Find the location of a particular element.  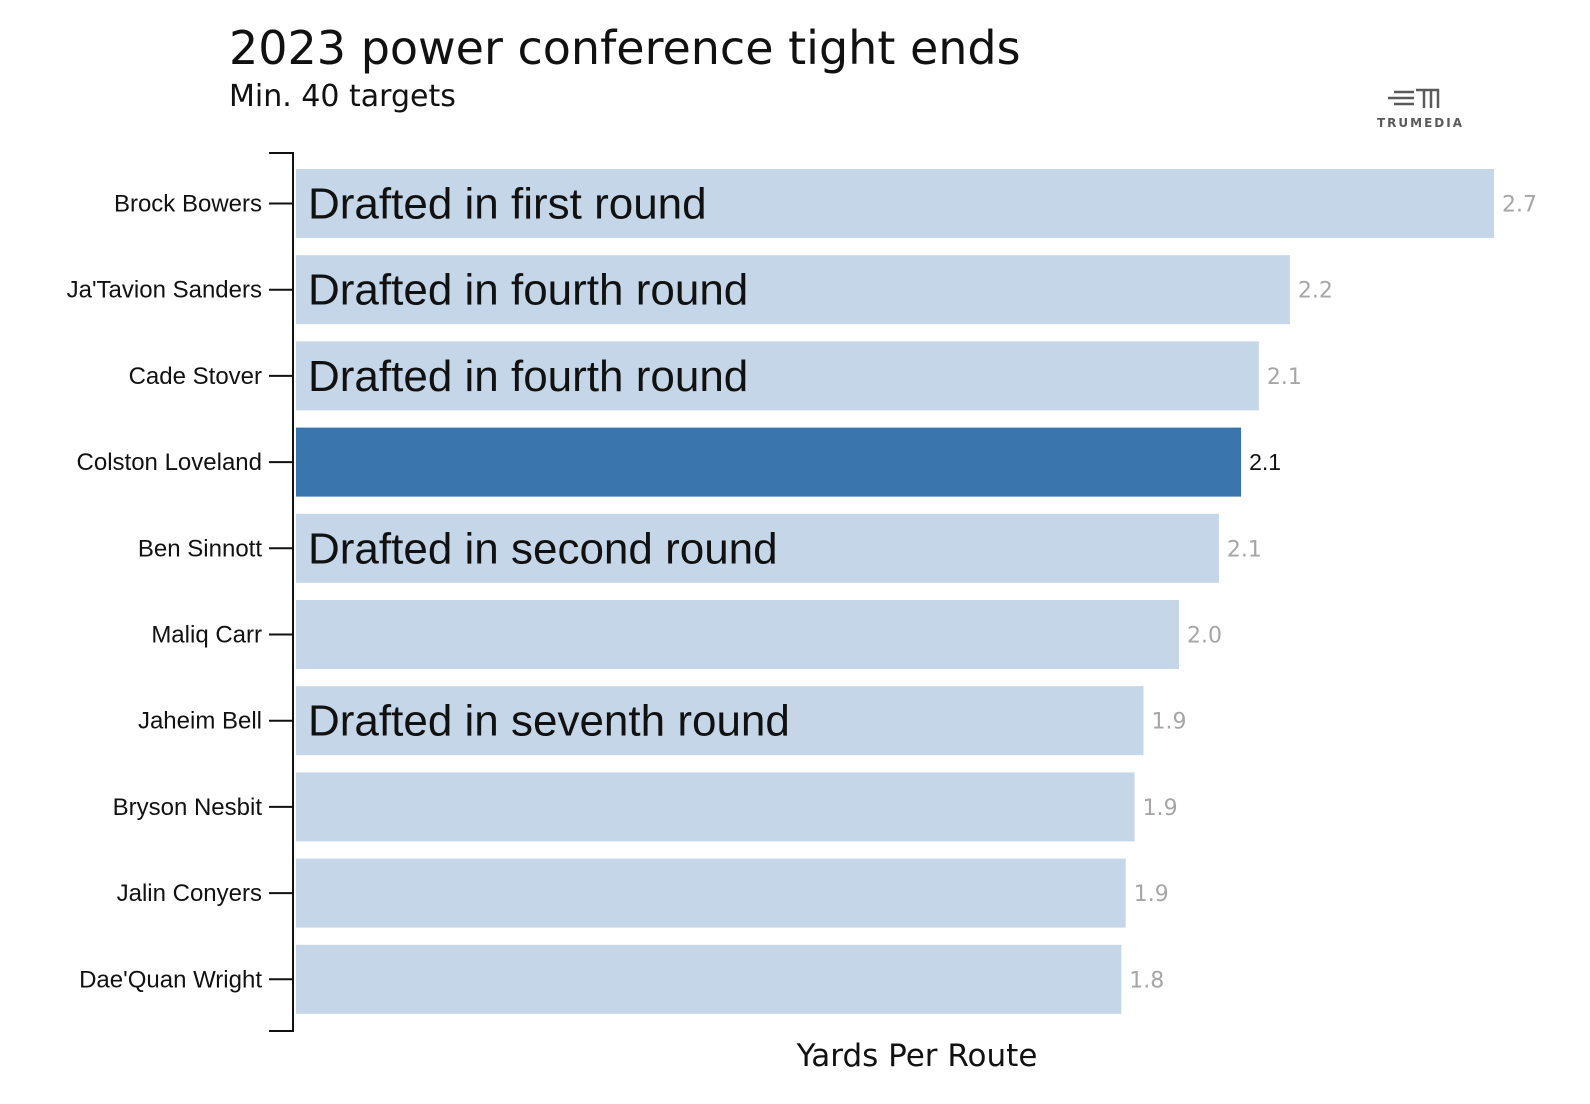

chart-subtitle: Min. 40 targets is located at coordinates (342, 96).